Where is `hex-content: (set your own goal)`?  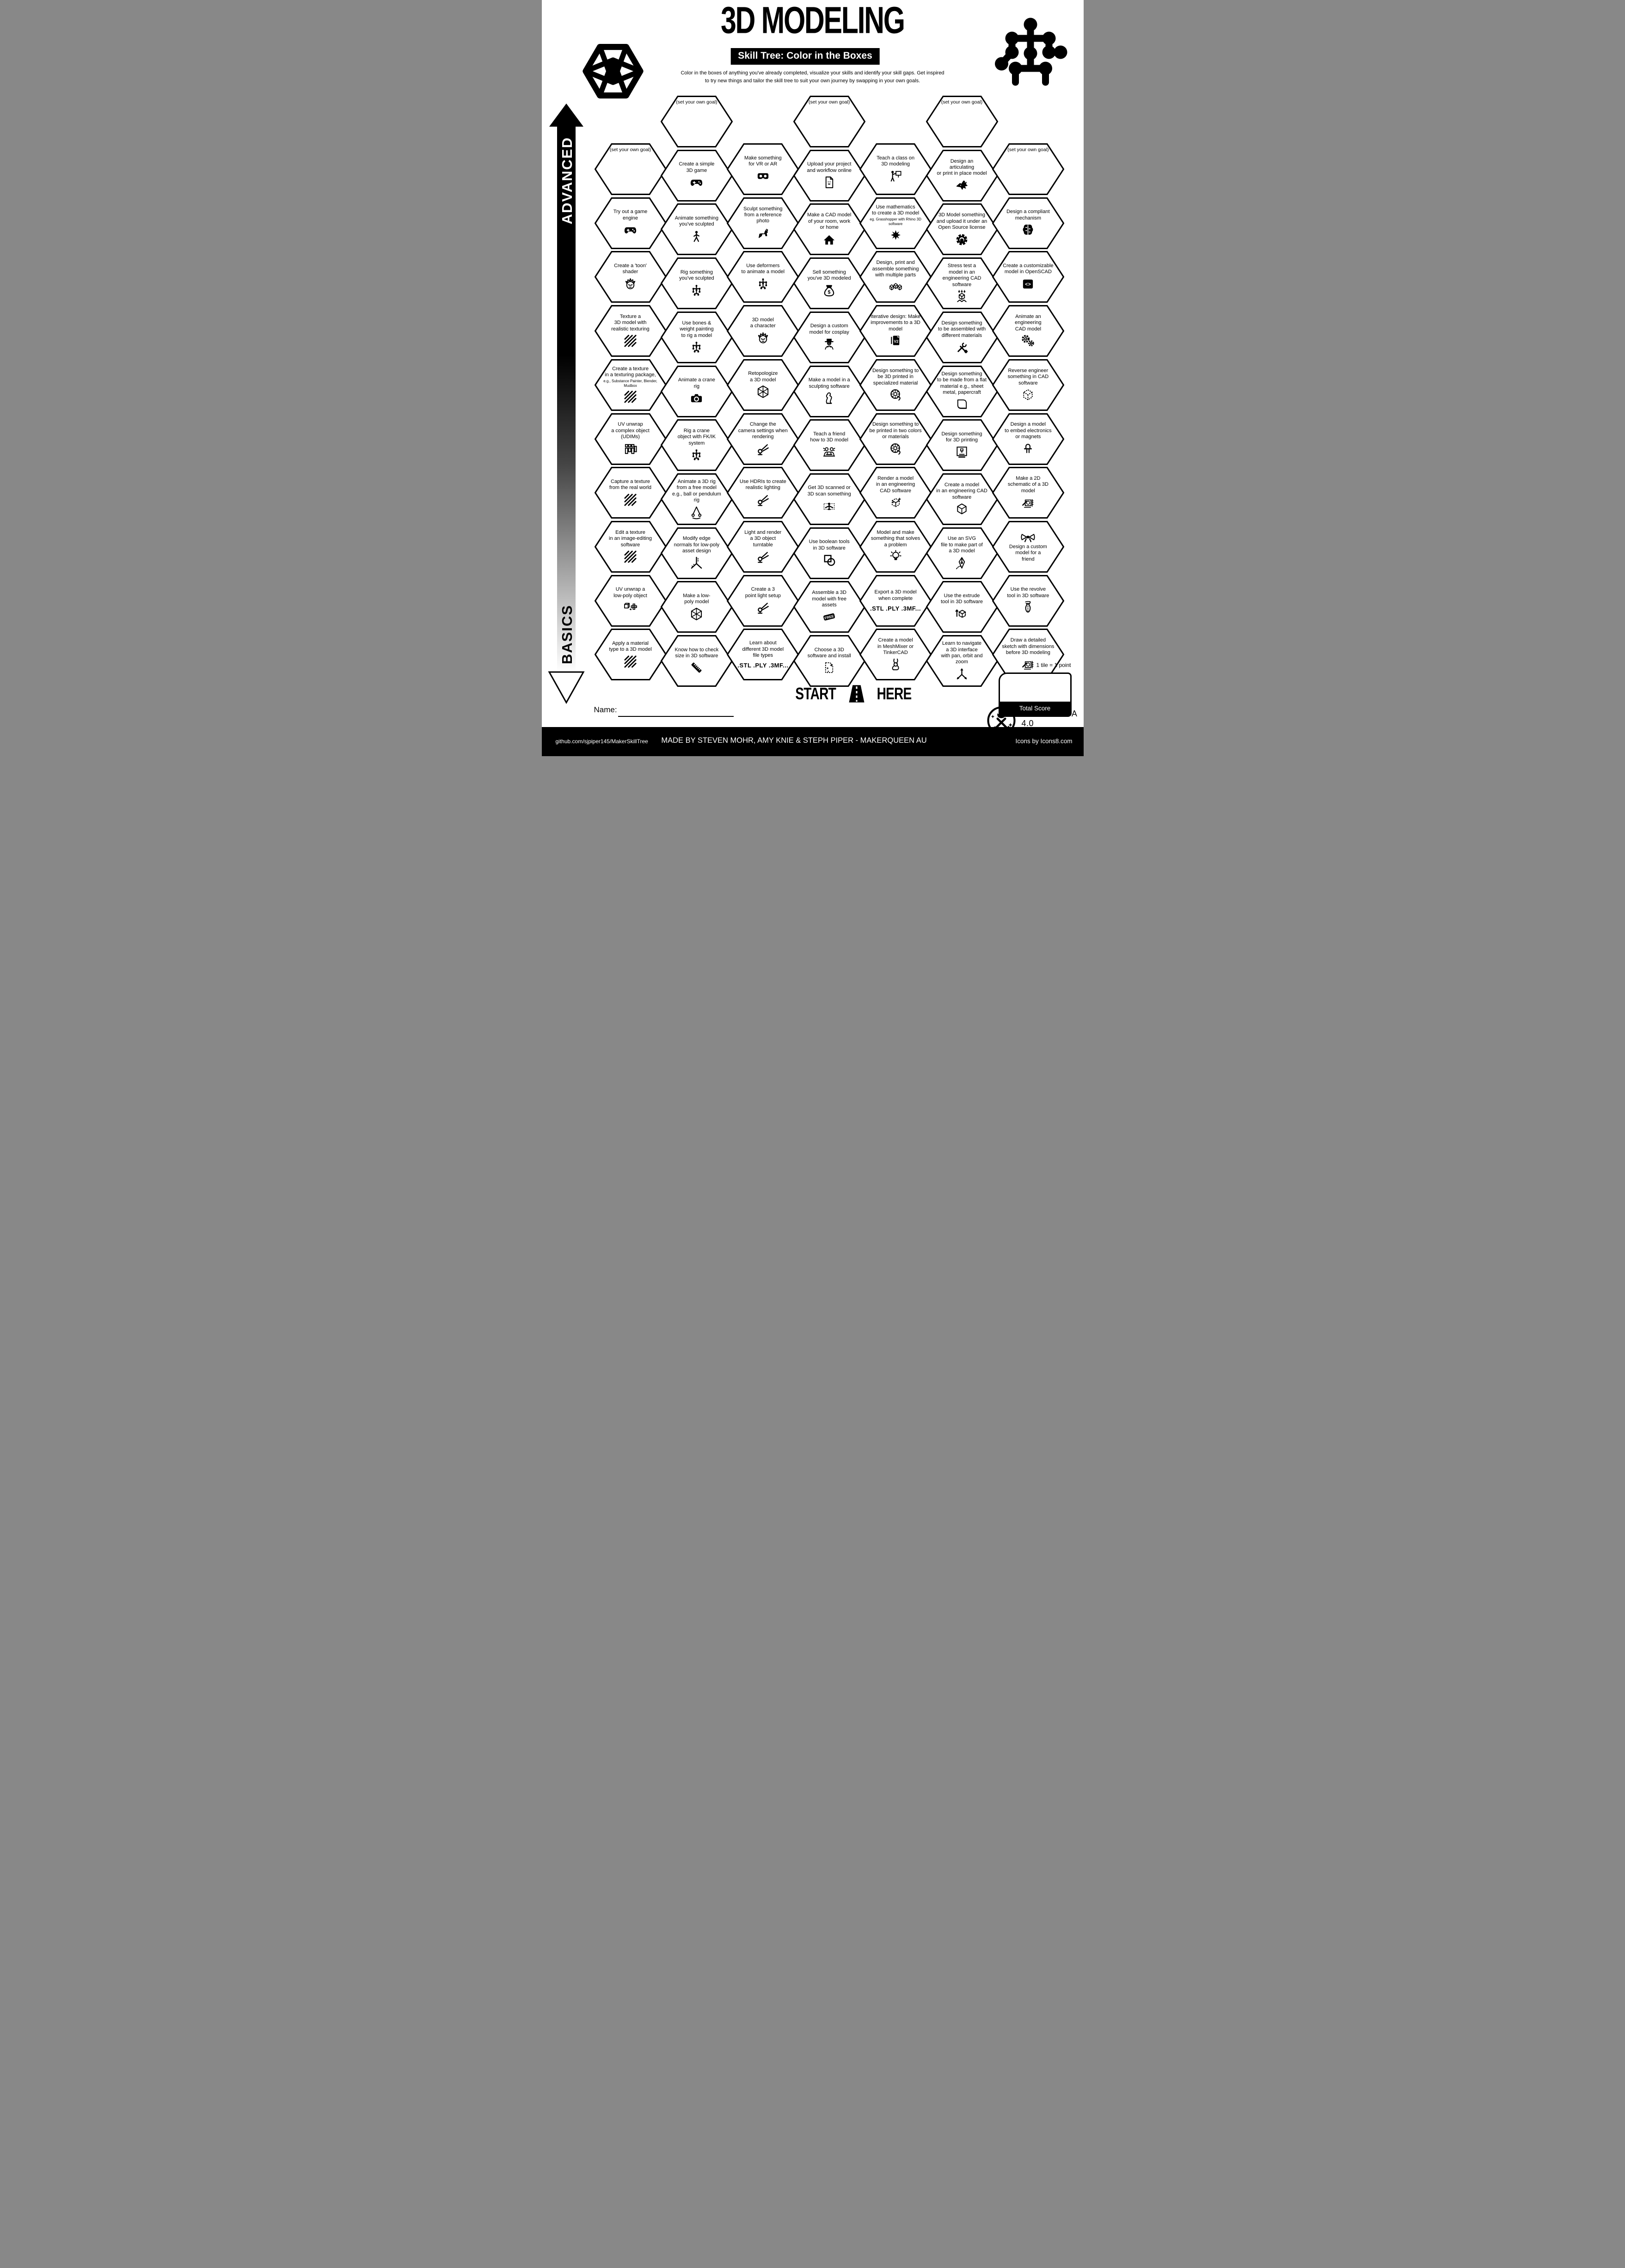
hex-content: (set your own goal) is located at coordinates (631, 169).